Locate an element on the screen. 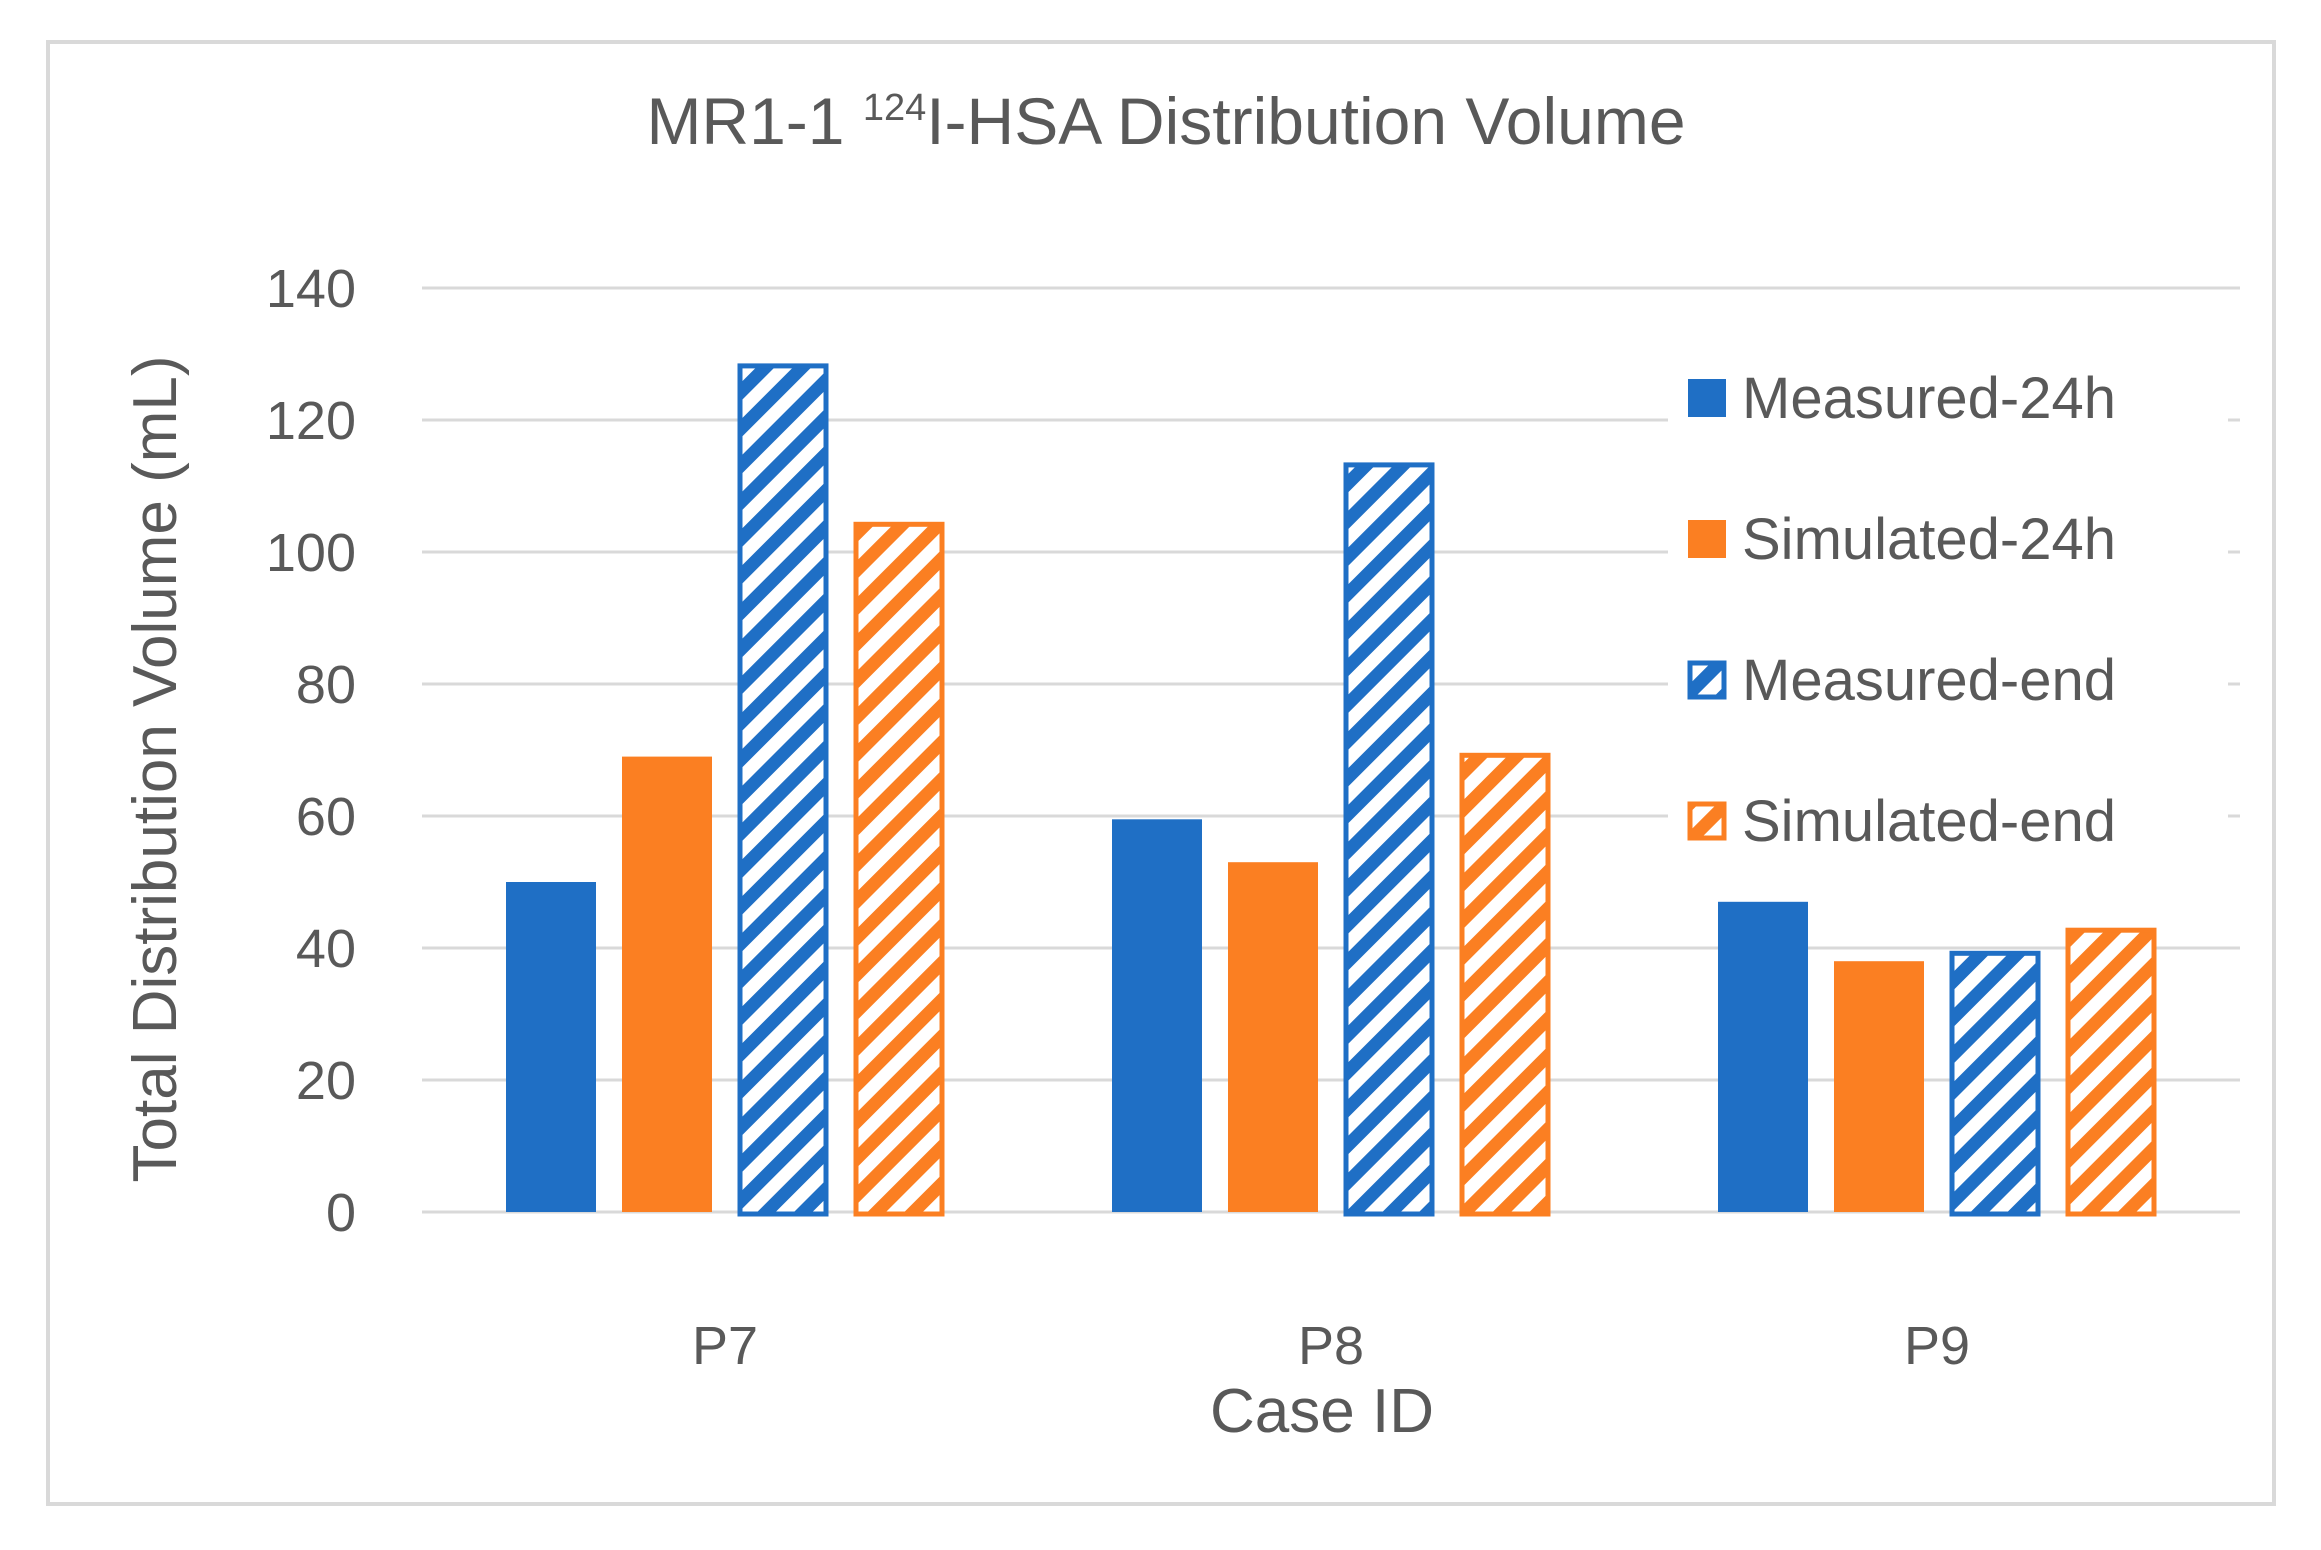  x-axis-ticks: P7 P8 P9 is located at coordinates (1331, 1346).